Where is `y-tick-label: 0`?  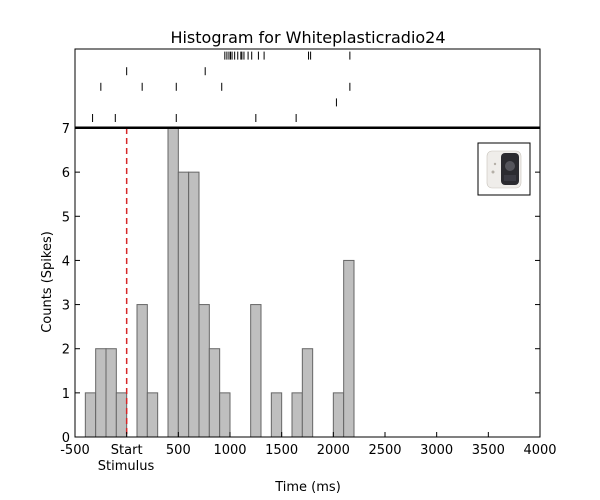 y-tick-label: 0 is located at coordinates (66, 438).